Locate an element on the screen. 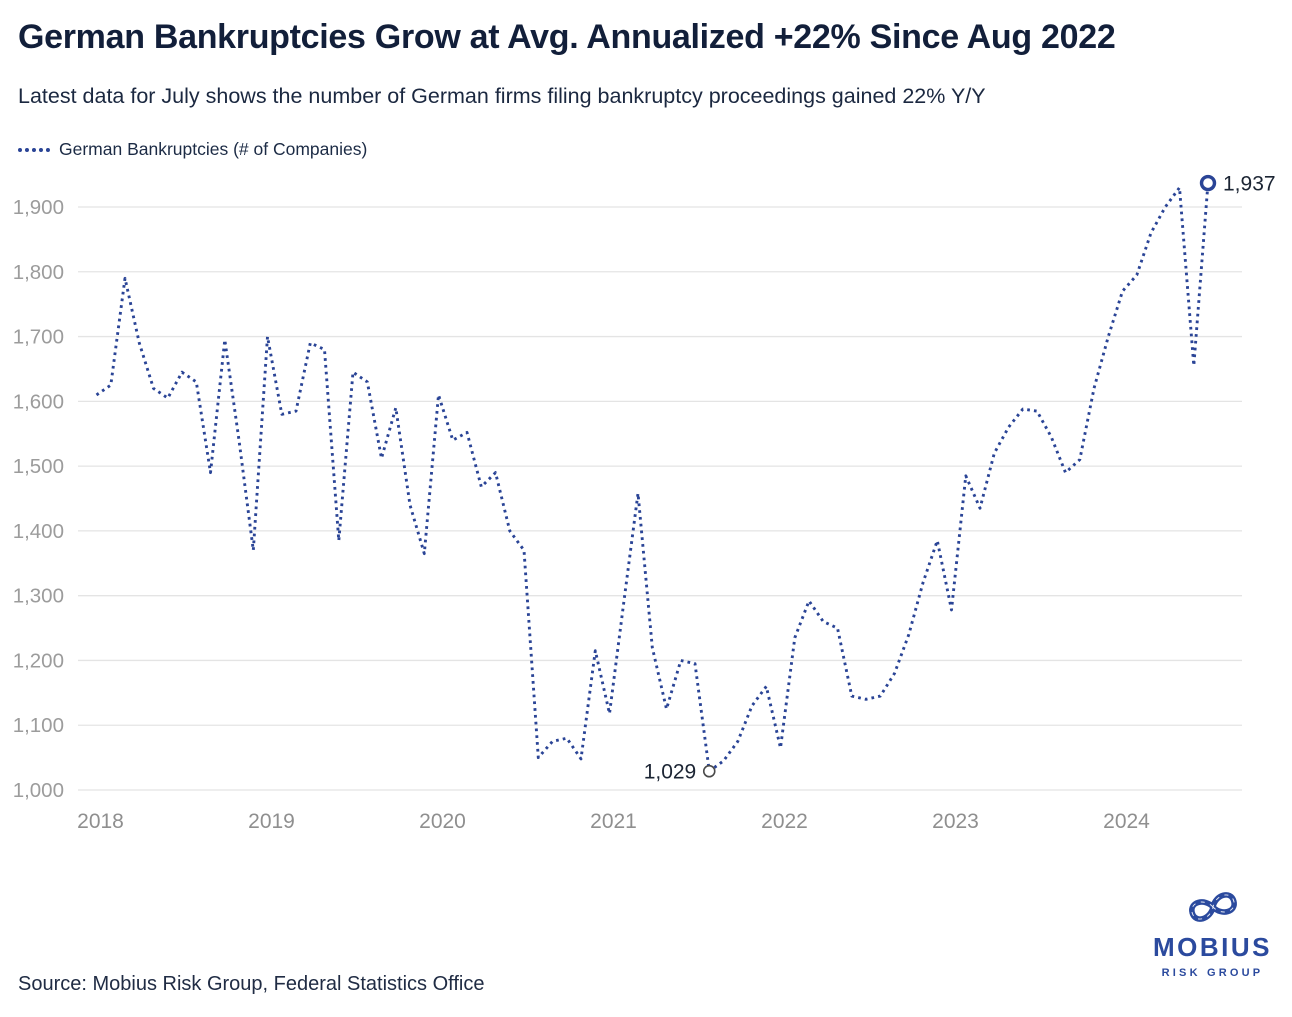 Image resolution: width=1292 pixels, height=1017 pixels. x-axis-tick-label: 2024 is located at coordinates (1126, 821).